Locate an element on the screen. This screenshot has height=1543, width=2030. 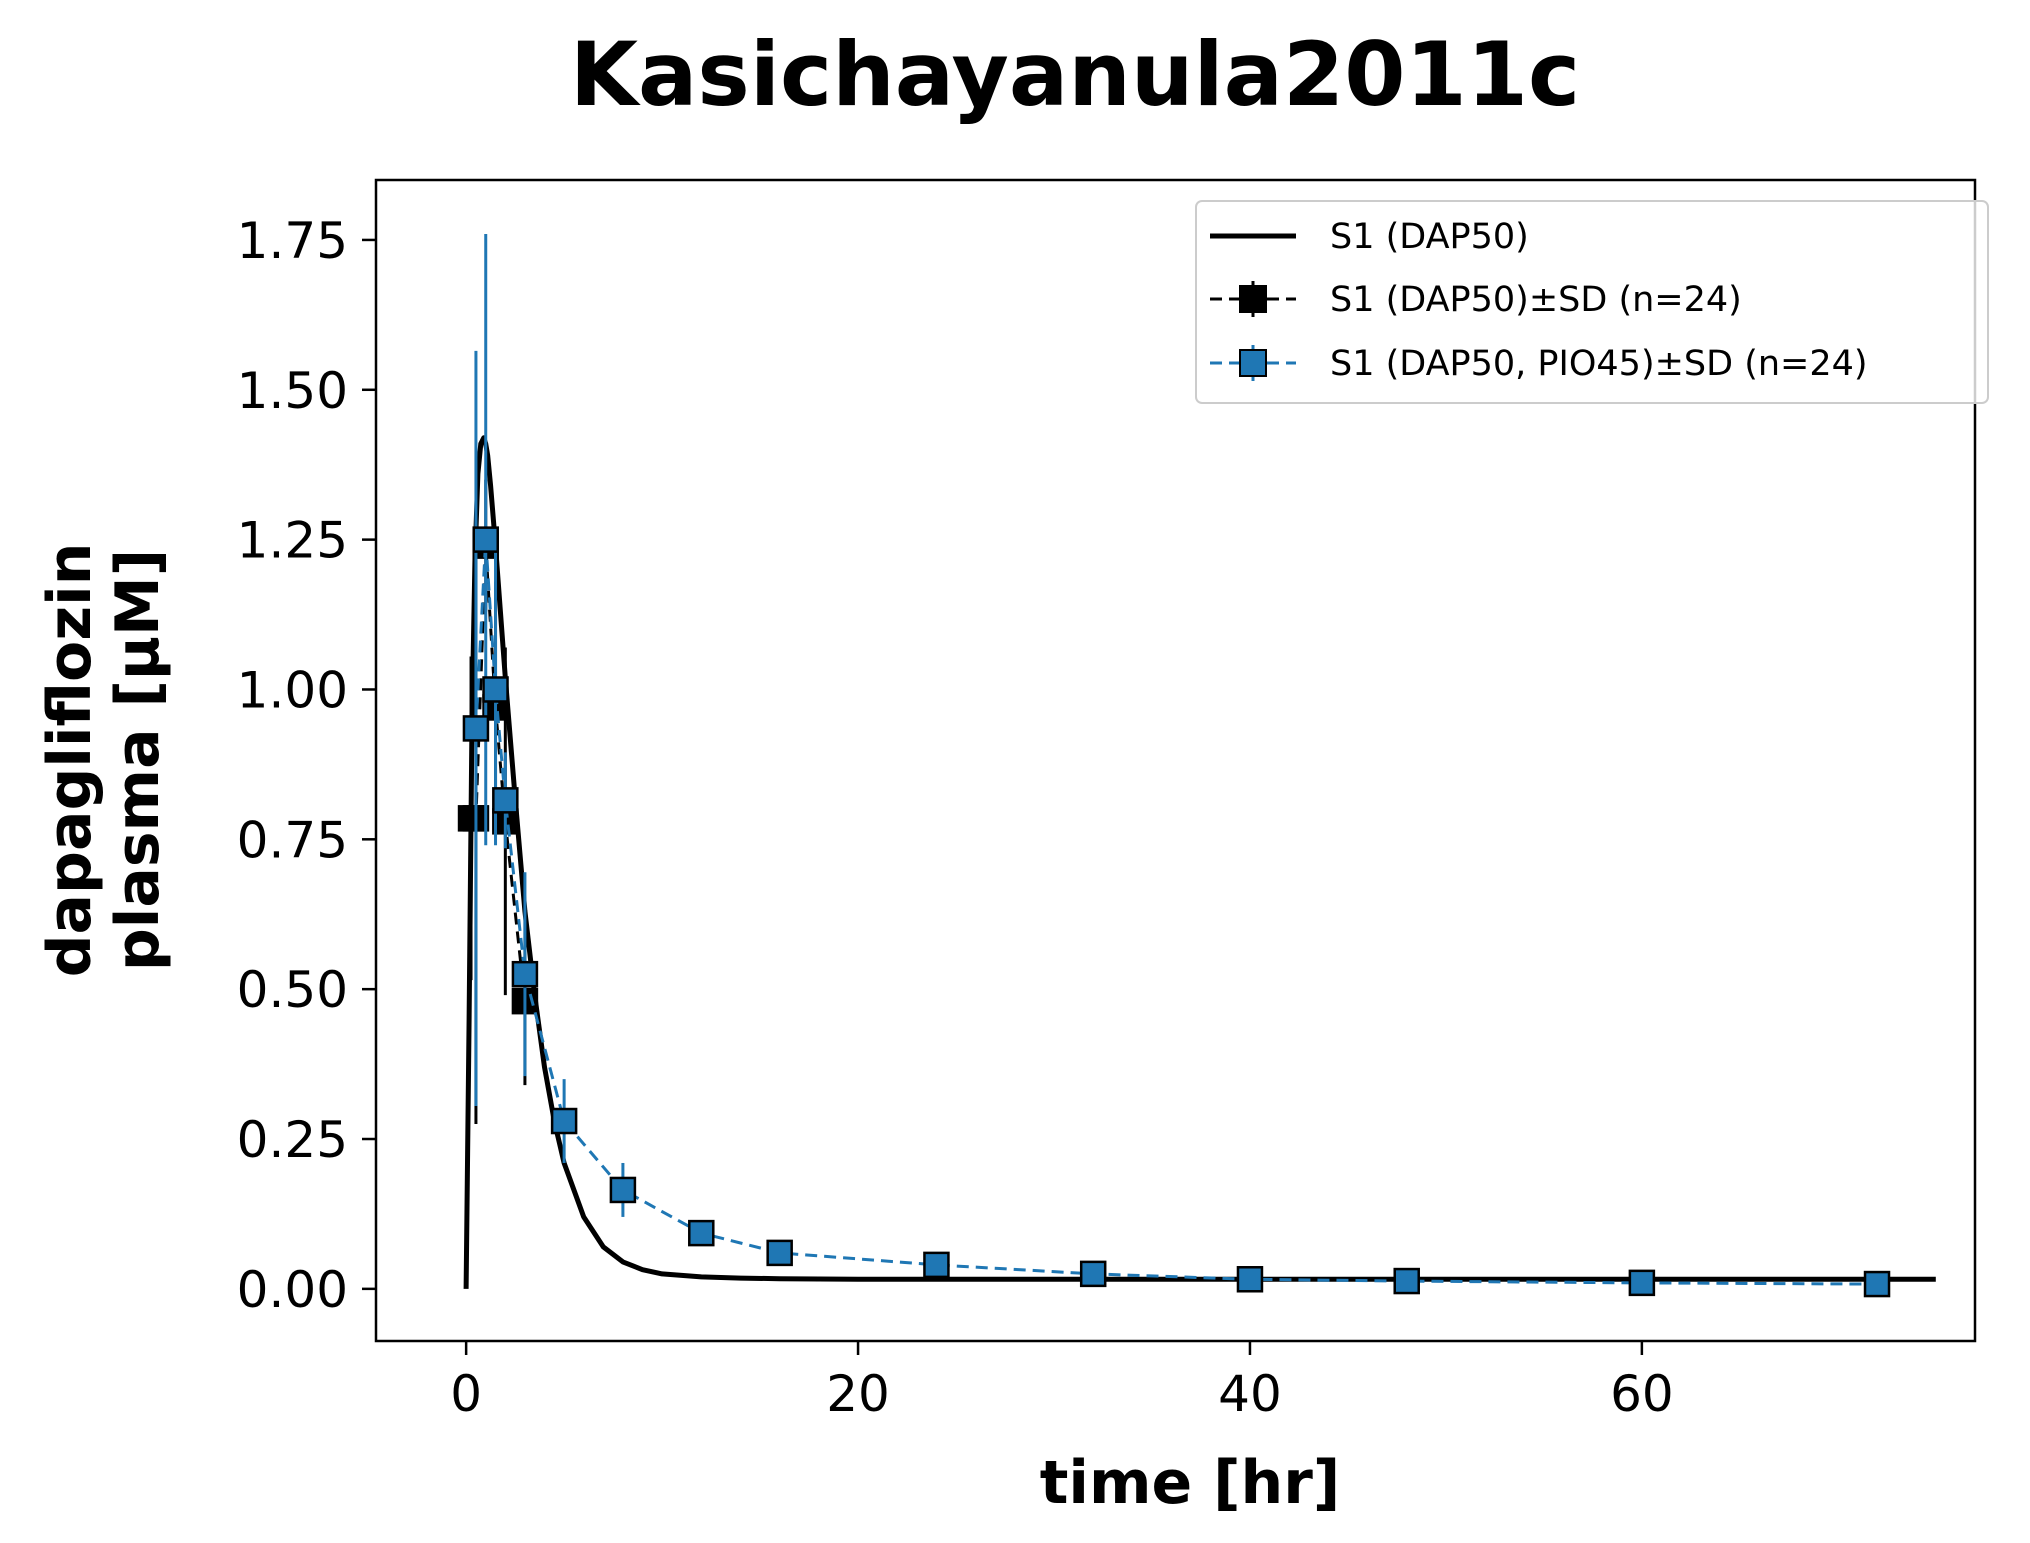
x-tick-label: 40 is located at coordinates (1250, 1394).